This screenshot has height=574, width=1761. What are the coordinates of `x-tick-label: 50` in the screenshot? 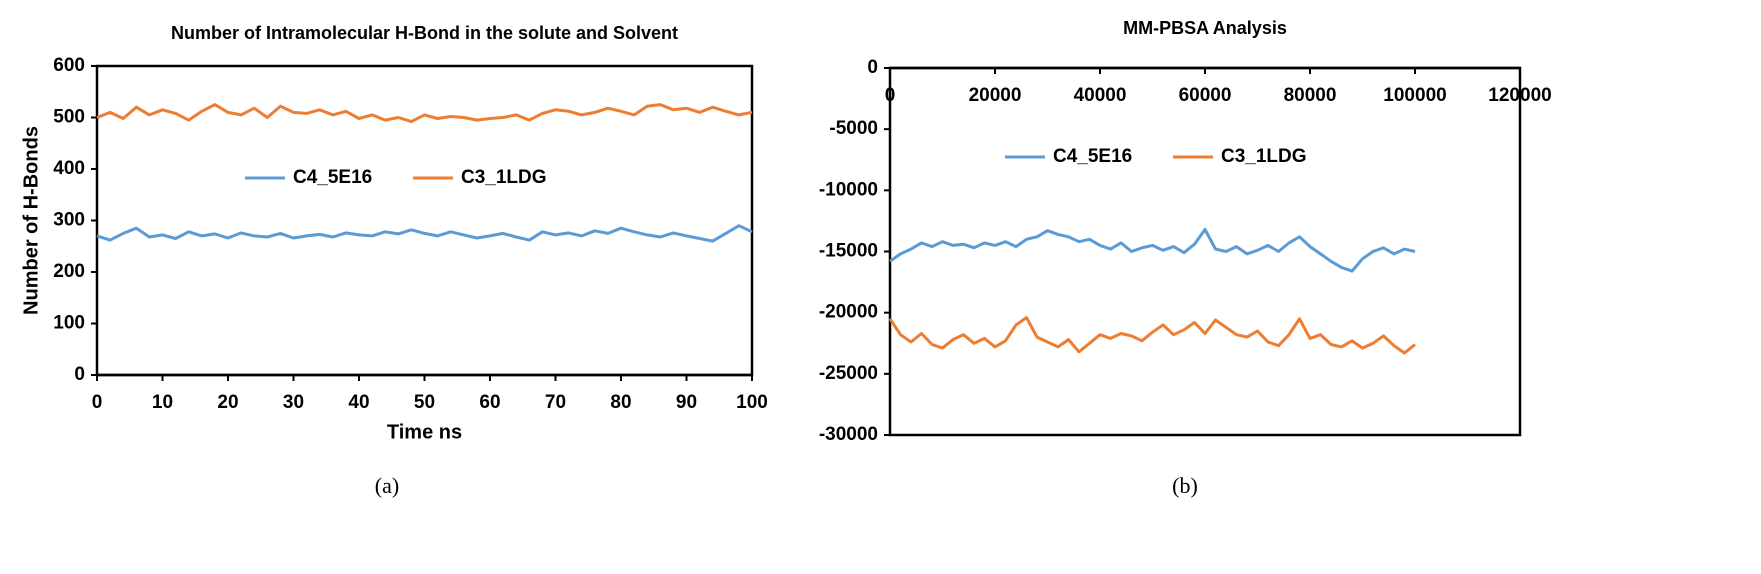 It's located at (424, 402).